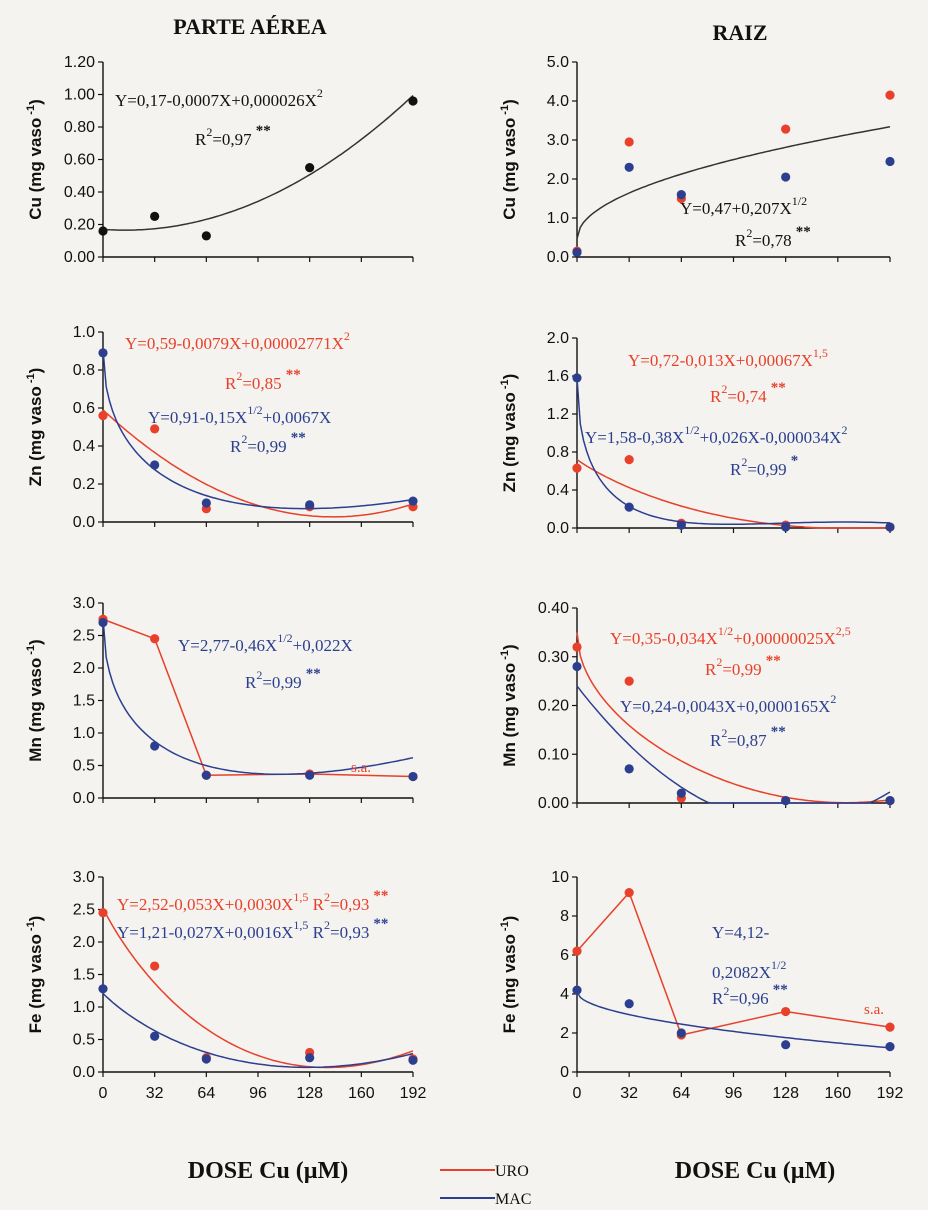 This screenshot has width=928, height=1210. Describe the element at coordinates (323, 645) in the screenshot. I see `equation-tail: +0,022X` at that location.